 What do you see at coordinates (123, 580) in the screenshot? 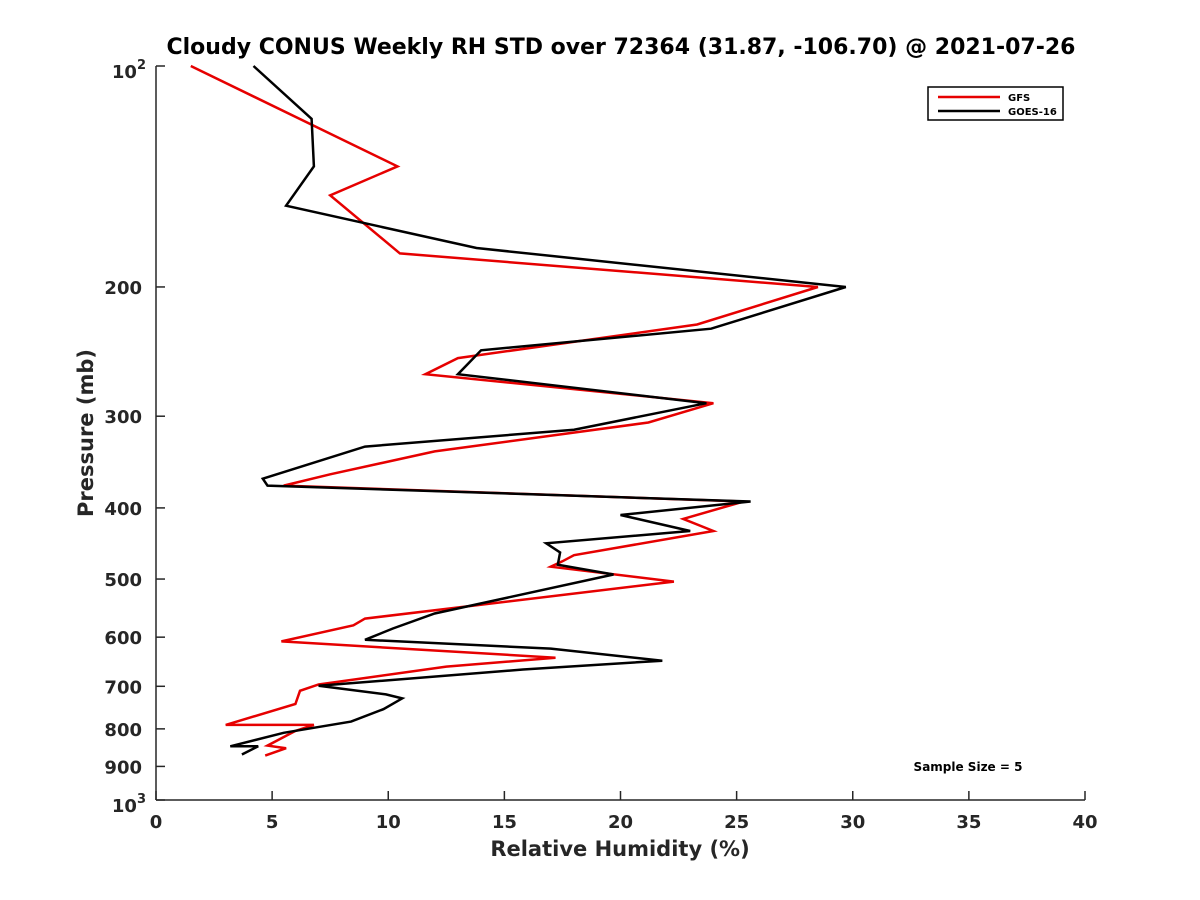
I see `y-tick-label: 500` at bounding box center [123, 580].